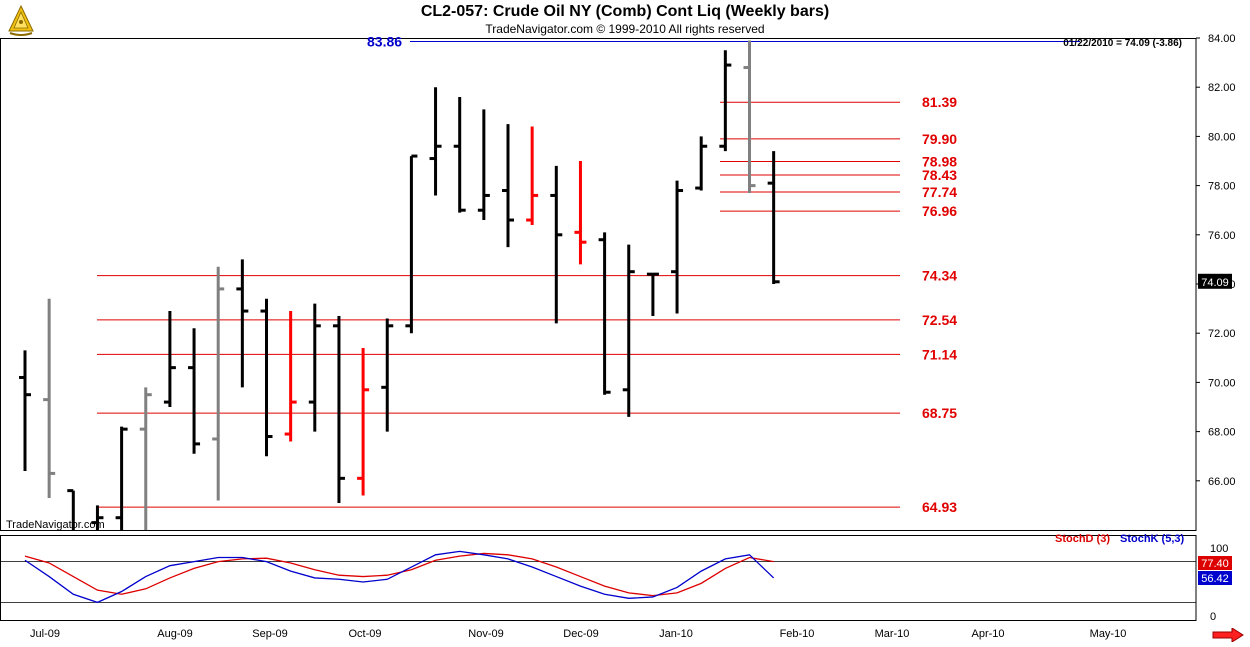 Image resolution: width=1250 pixels, height=647 pixels. Describe the element at coordinates (987, 634) in the screenshot. I see `x-axis-label: Apr-10` at that location.